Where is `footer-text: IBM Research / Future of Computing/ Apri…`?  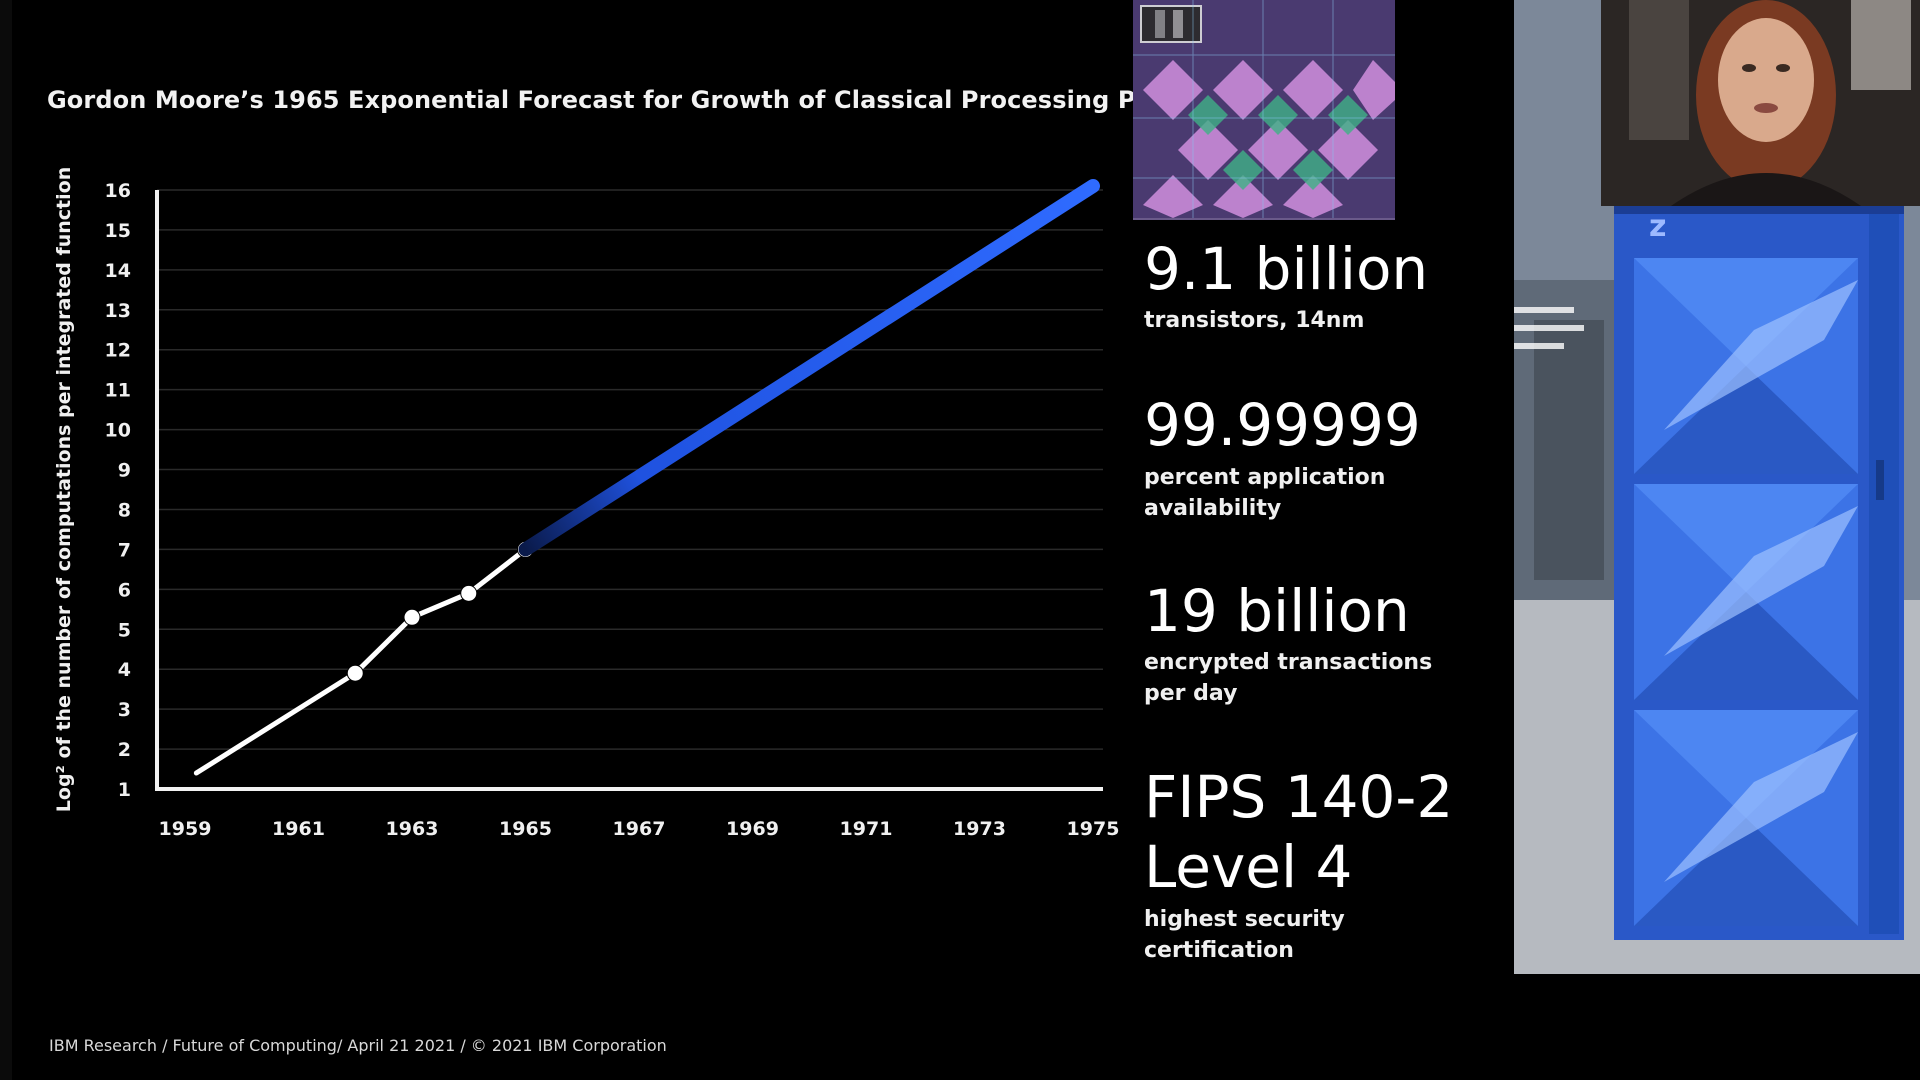
footer-text: IBM Research / Future of Computing/ Apri… is located at coordinates (358, 1045).